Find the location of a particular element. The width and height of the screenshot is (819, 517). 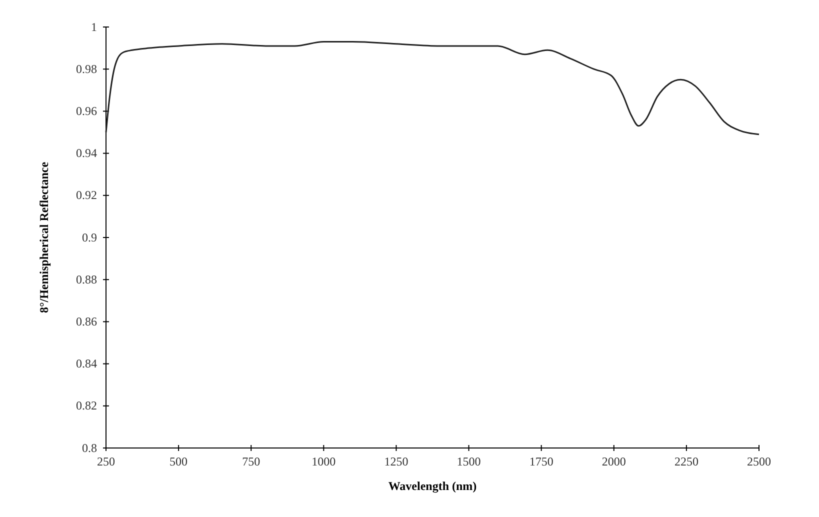

x-axis-title: Wavelength (nm) is located at coordinates (432, 486).